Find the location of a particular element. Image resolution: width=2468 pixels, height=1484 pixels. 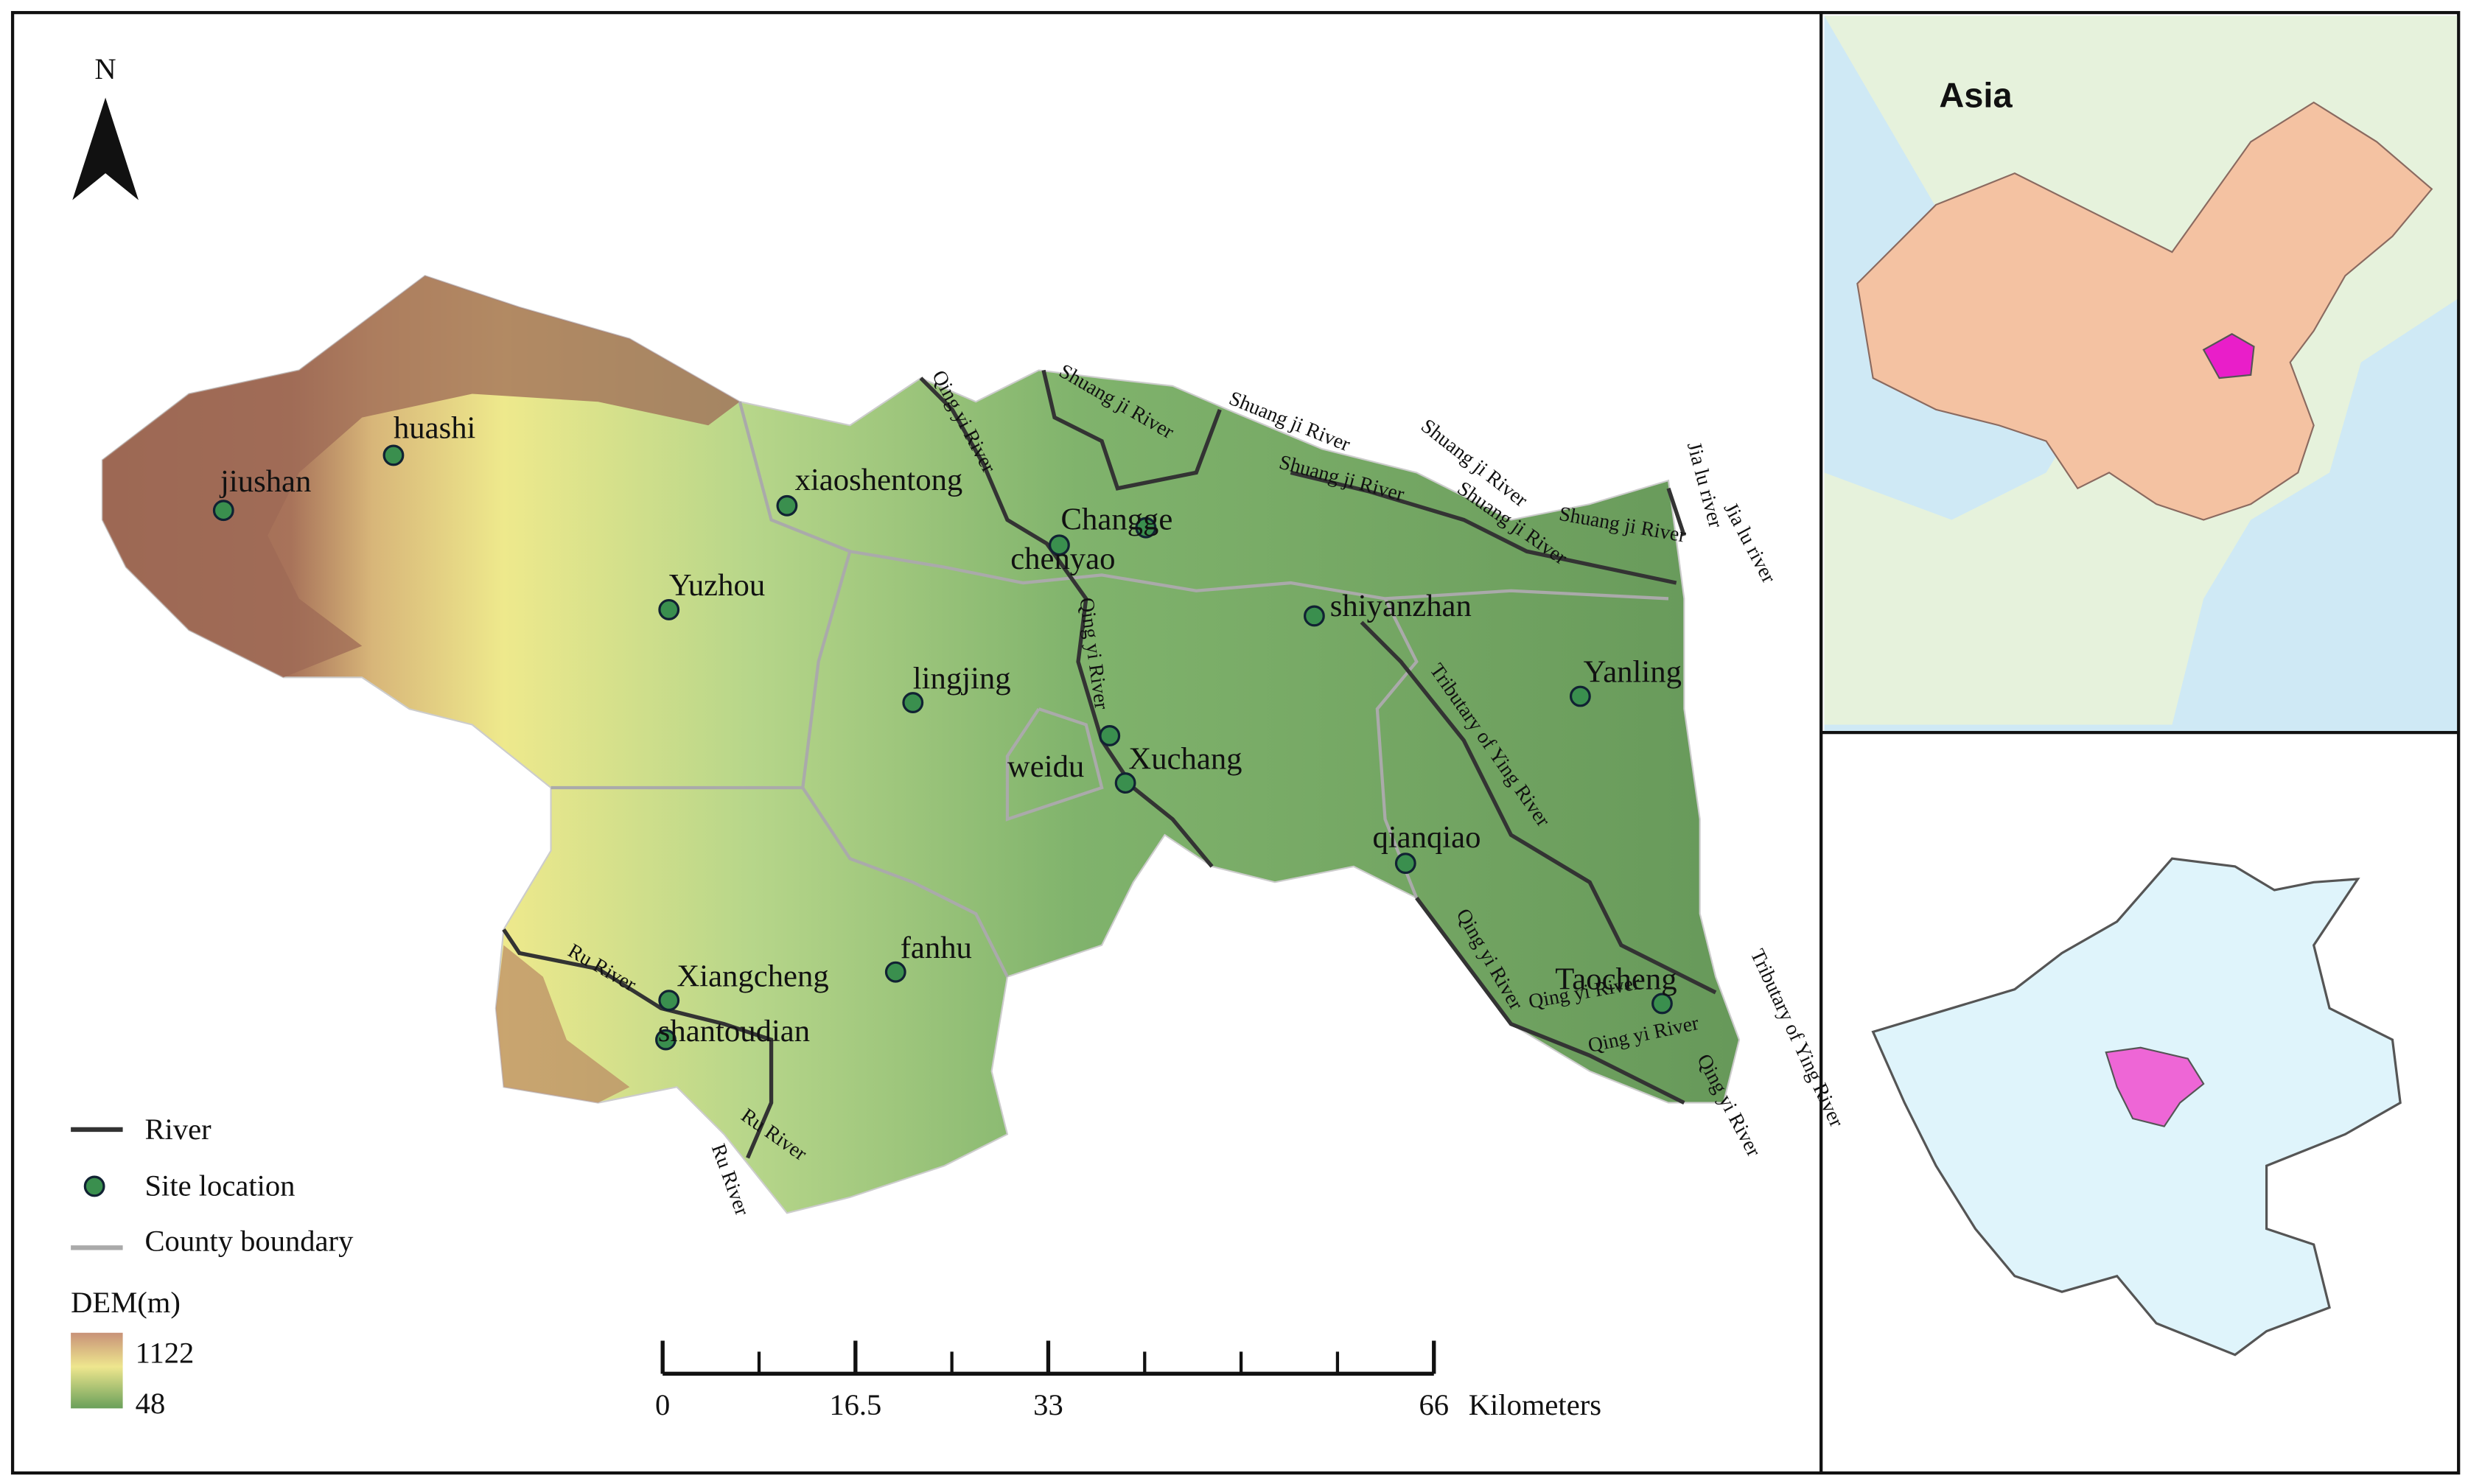

site-label: lingjing is located at coordinates (962, 678).